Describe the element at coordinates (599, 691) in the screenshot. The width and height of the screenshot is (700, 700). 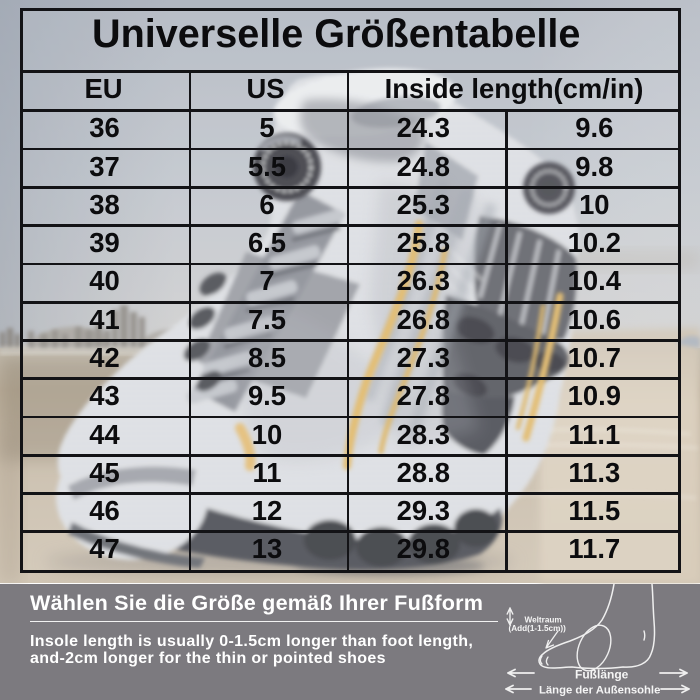
I see `svg-text: Länge der Außensohle` at that location.